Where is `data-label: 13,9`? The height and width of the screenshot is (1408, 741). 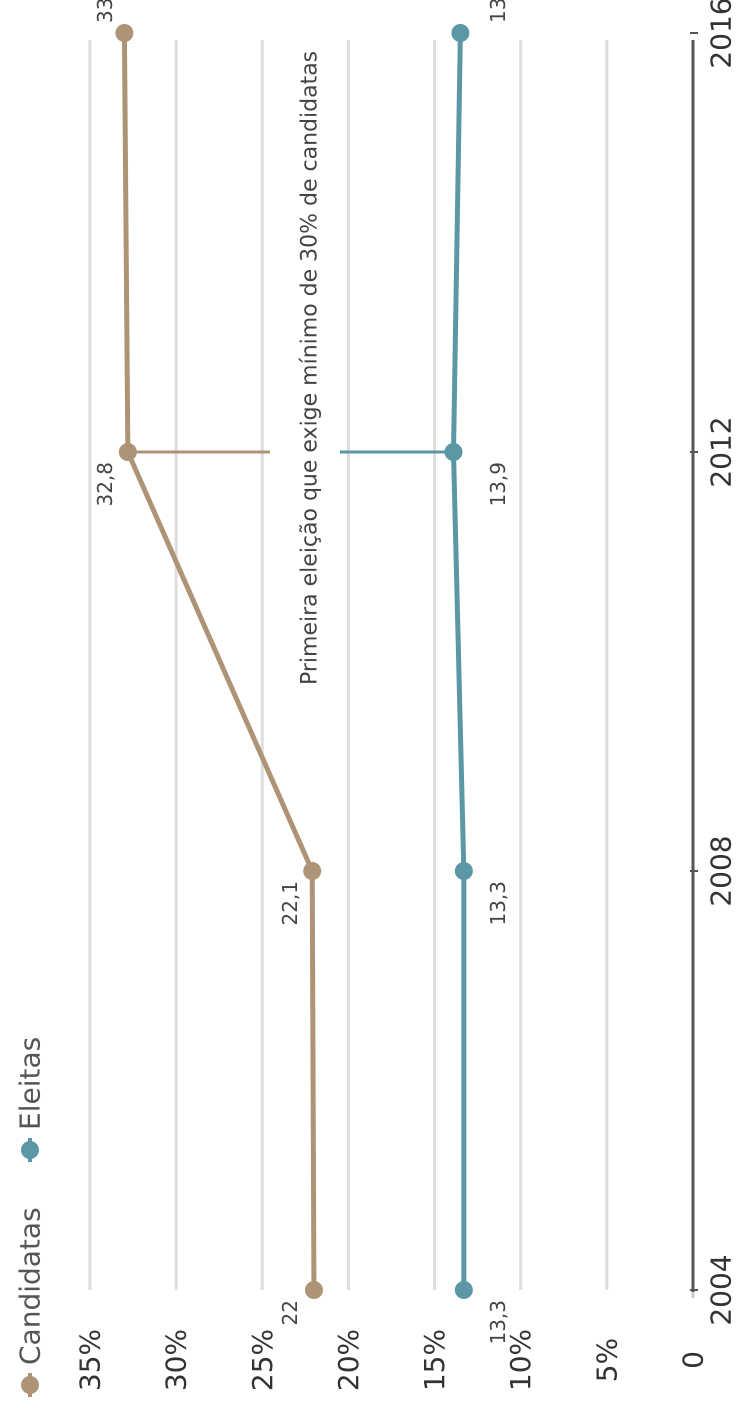 data-label: 13,9 is located at coordinates (498, 484).